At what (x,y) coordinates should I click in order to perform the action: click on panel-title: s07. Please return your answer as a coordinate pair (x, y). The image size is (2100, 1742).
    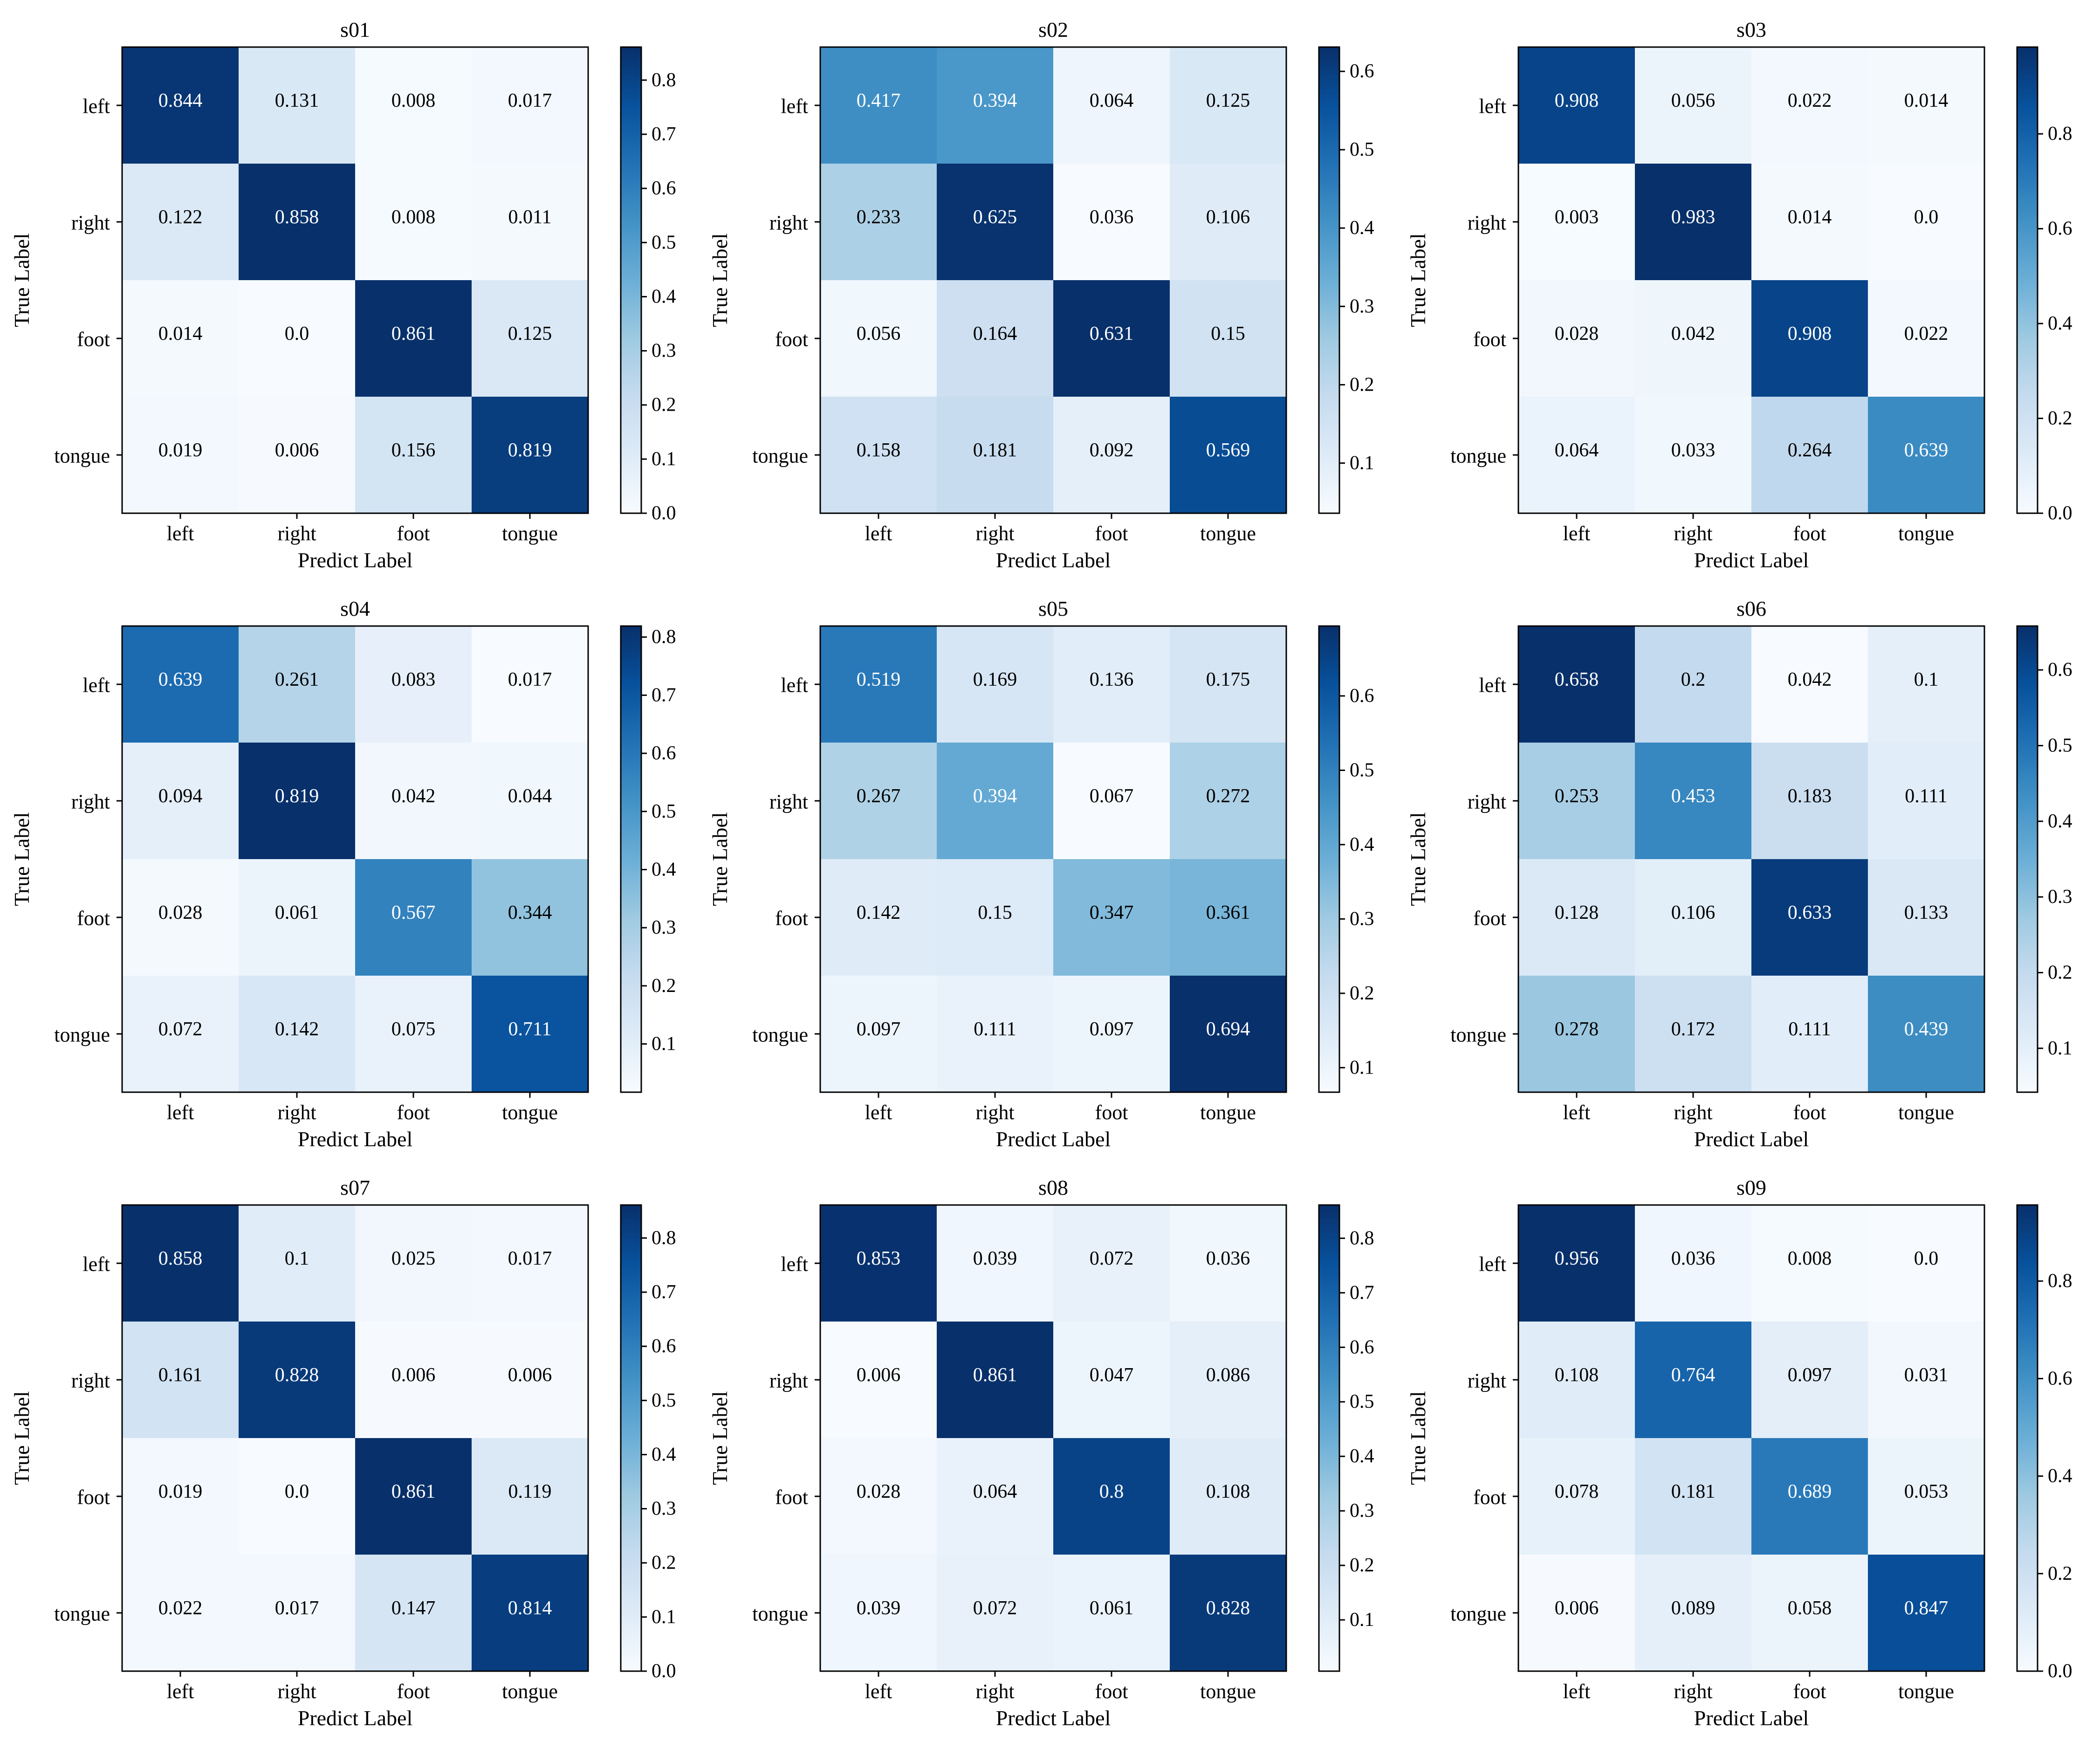
    Looking at the image, I should click on (355, 1187).